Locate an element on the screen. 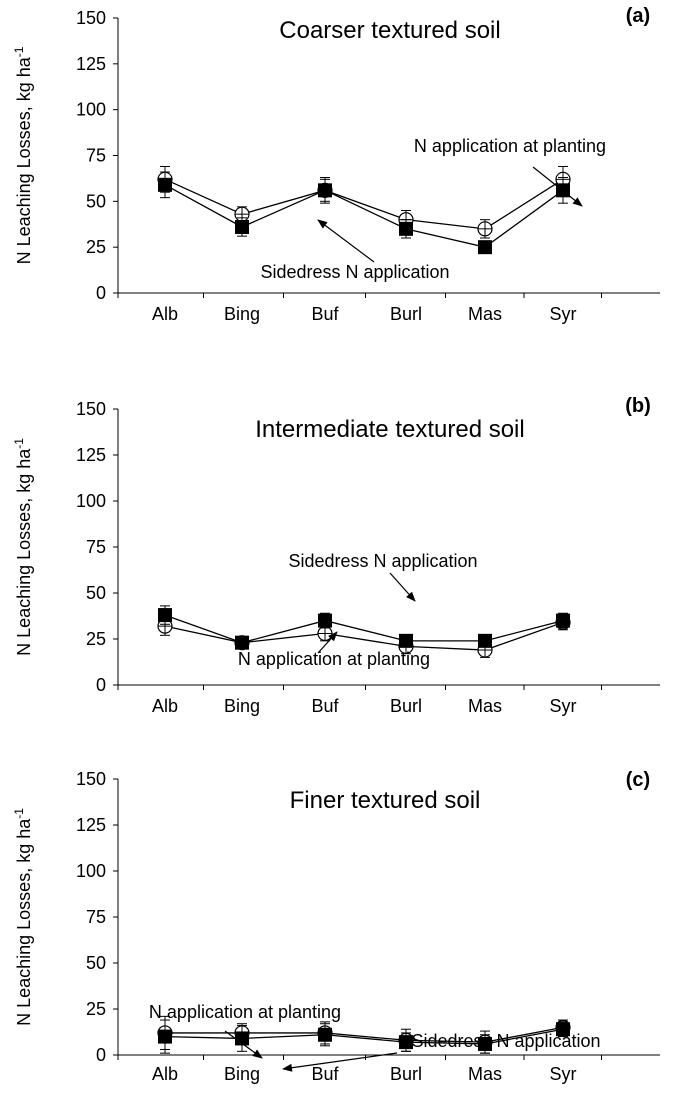  panel-label: (a) is located at coordinates (638, 16).